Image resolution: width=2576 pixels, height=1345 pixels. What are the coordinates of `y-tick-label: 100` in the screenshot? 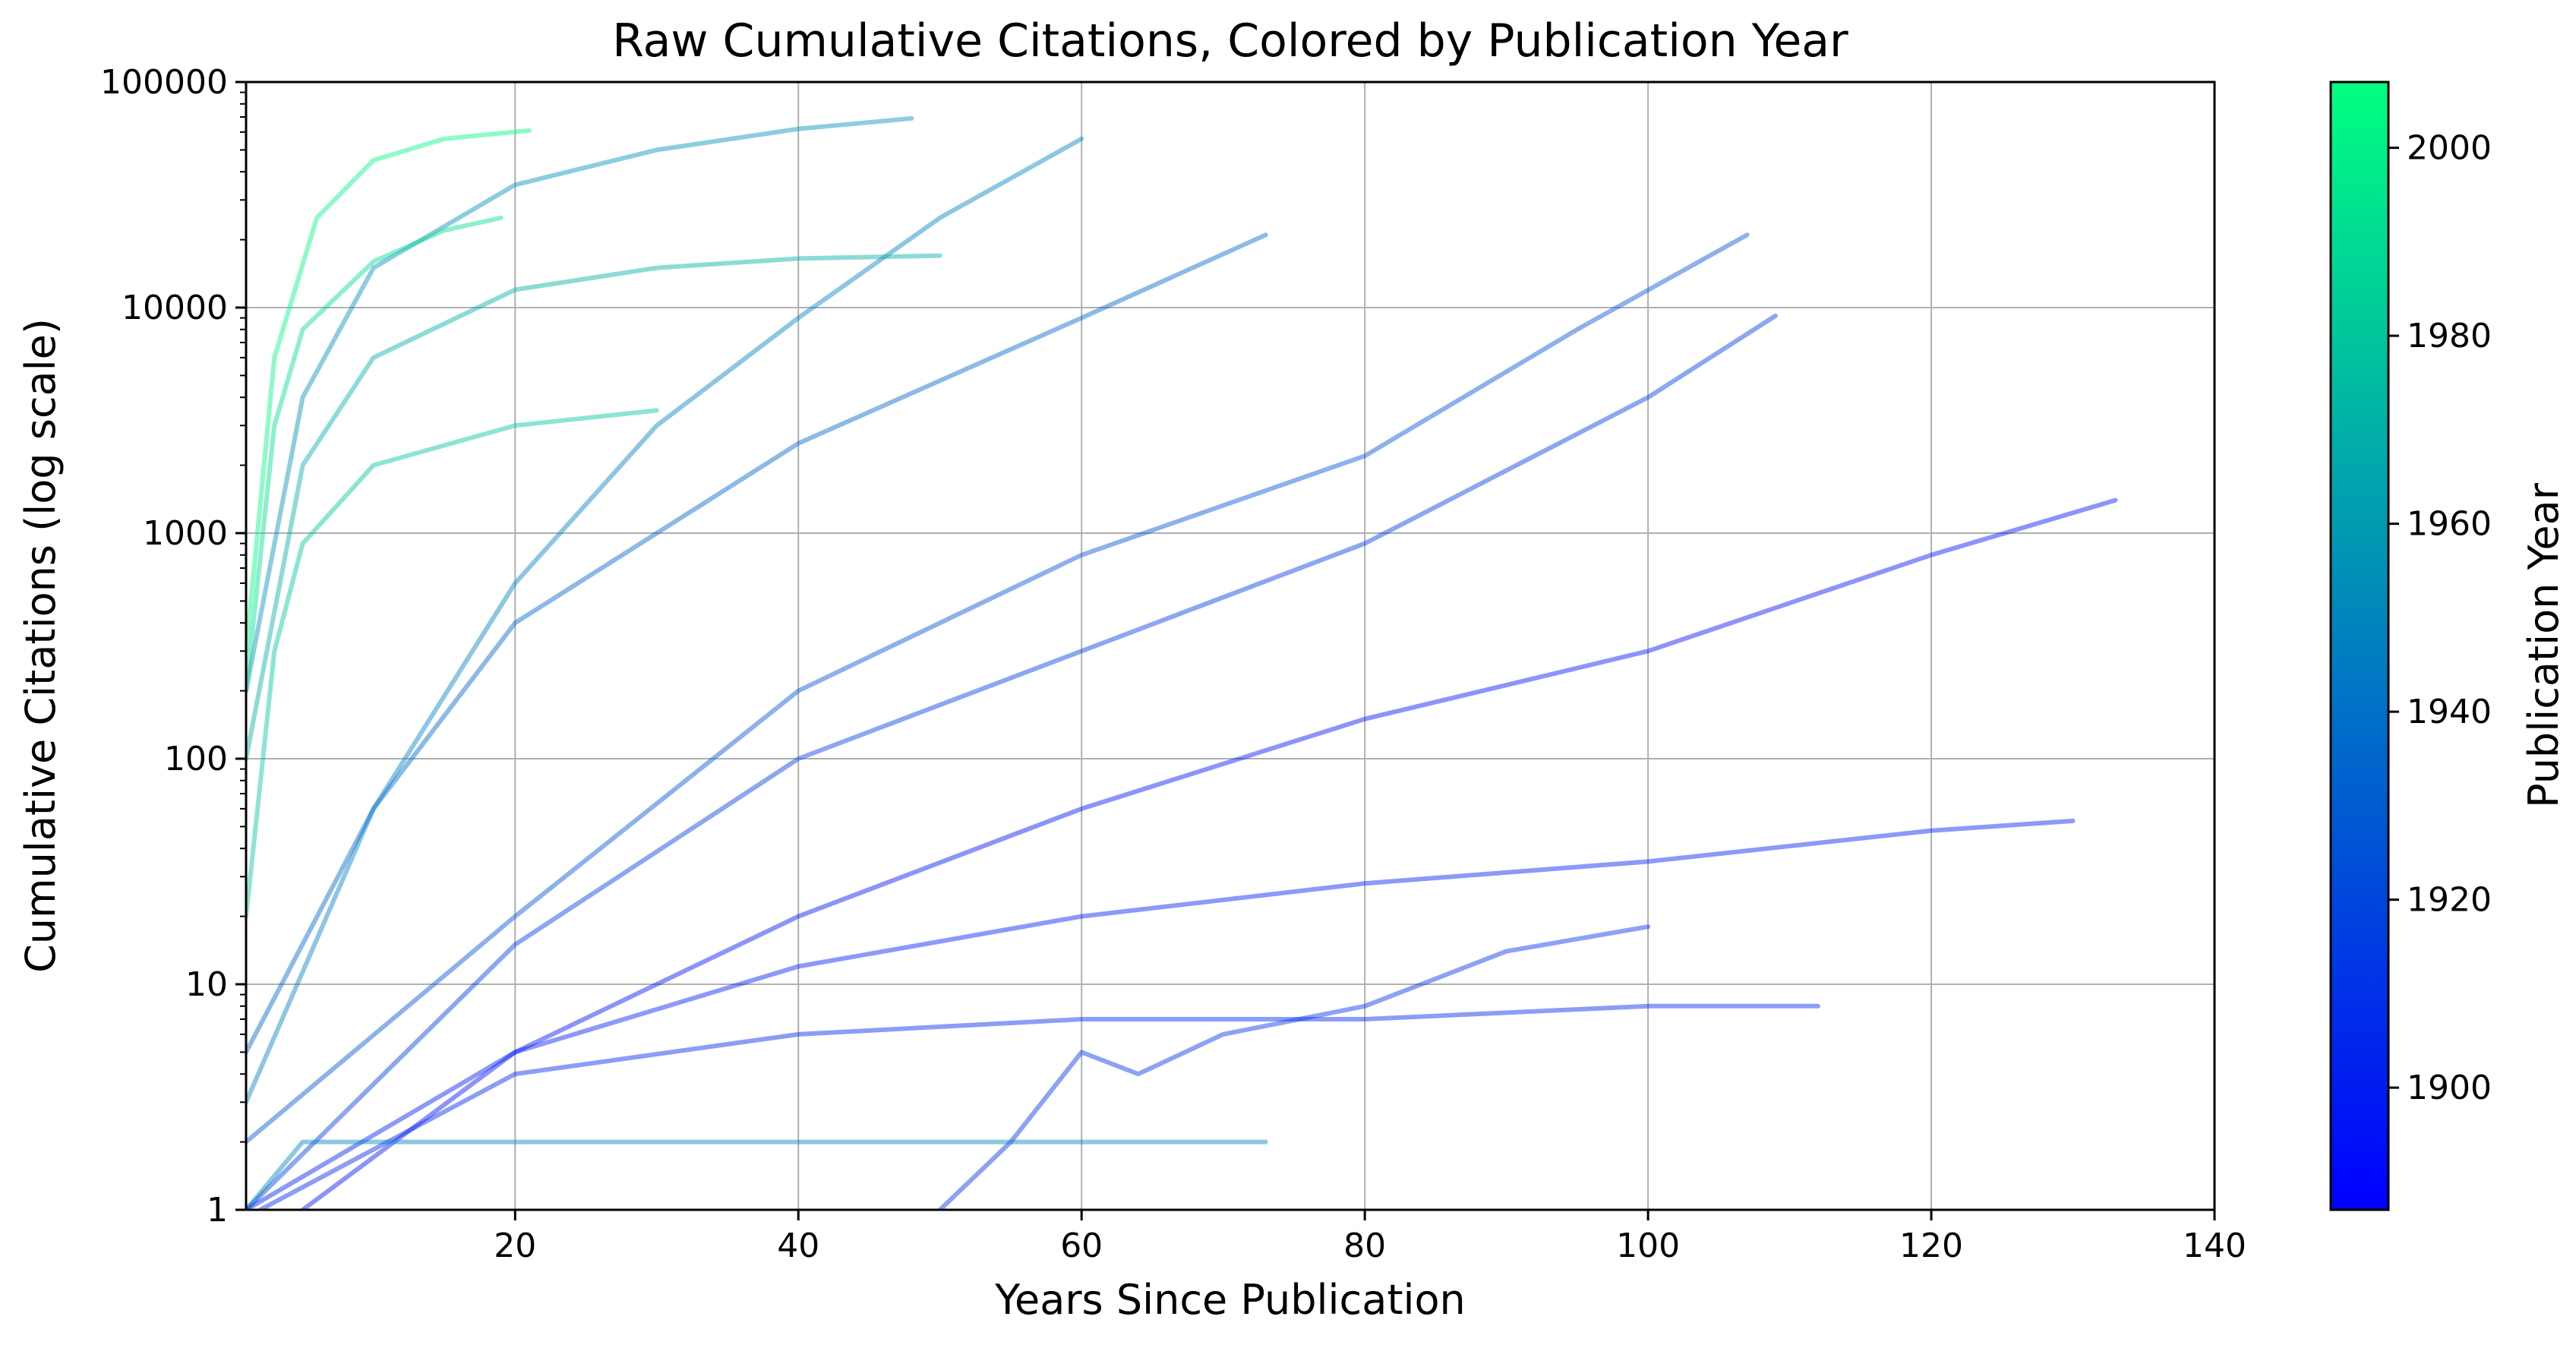 It's located at (196, 759).